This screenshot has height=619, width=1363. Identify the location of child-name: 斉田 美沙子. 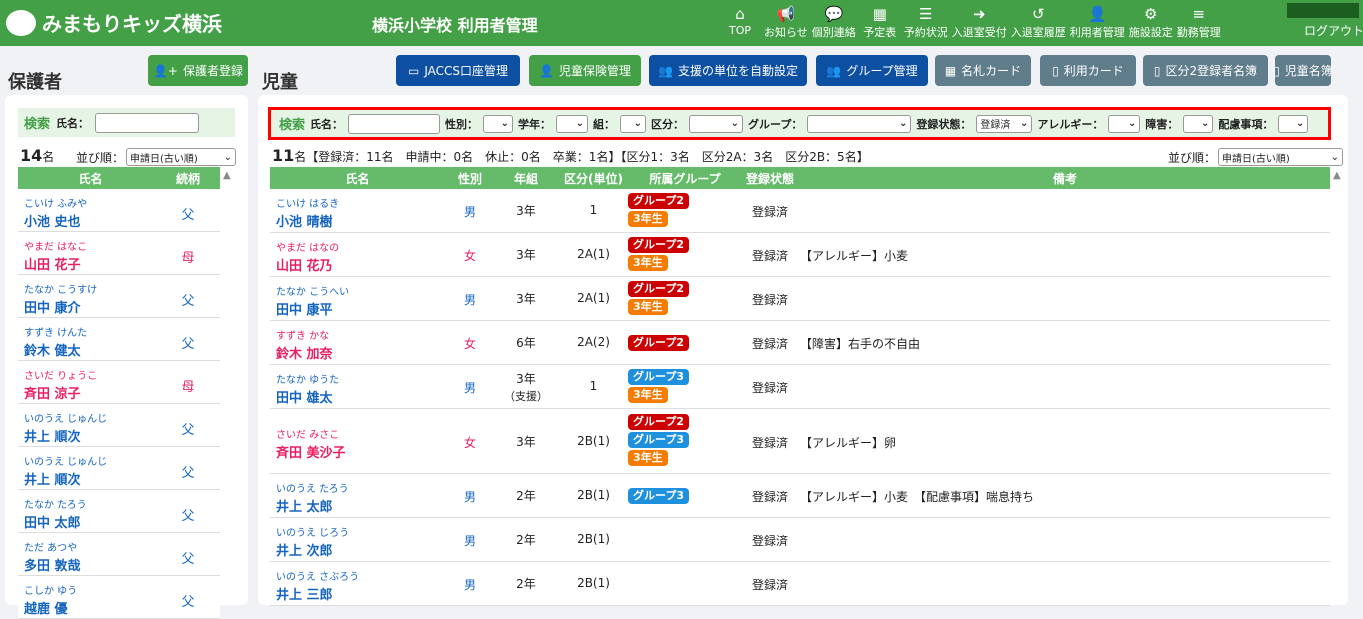
(311, 453).